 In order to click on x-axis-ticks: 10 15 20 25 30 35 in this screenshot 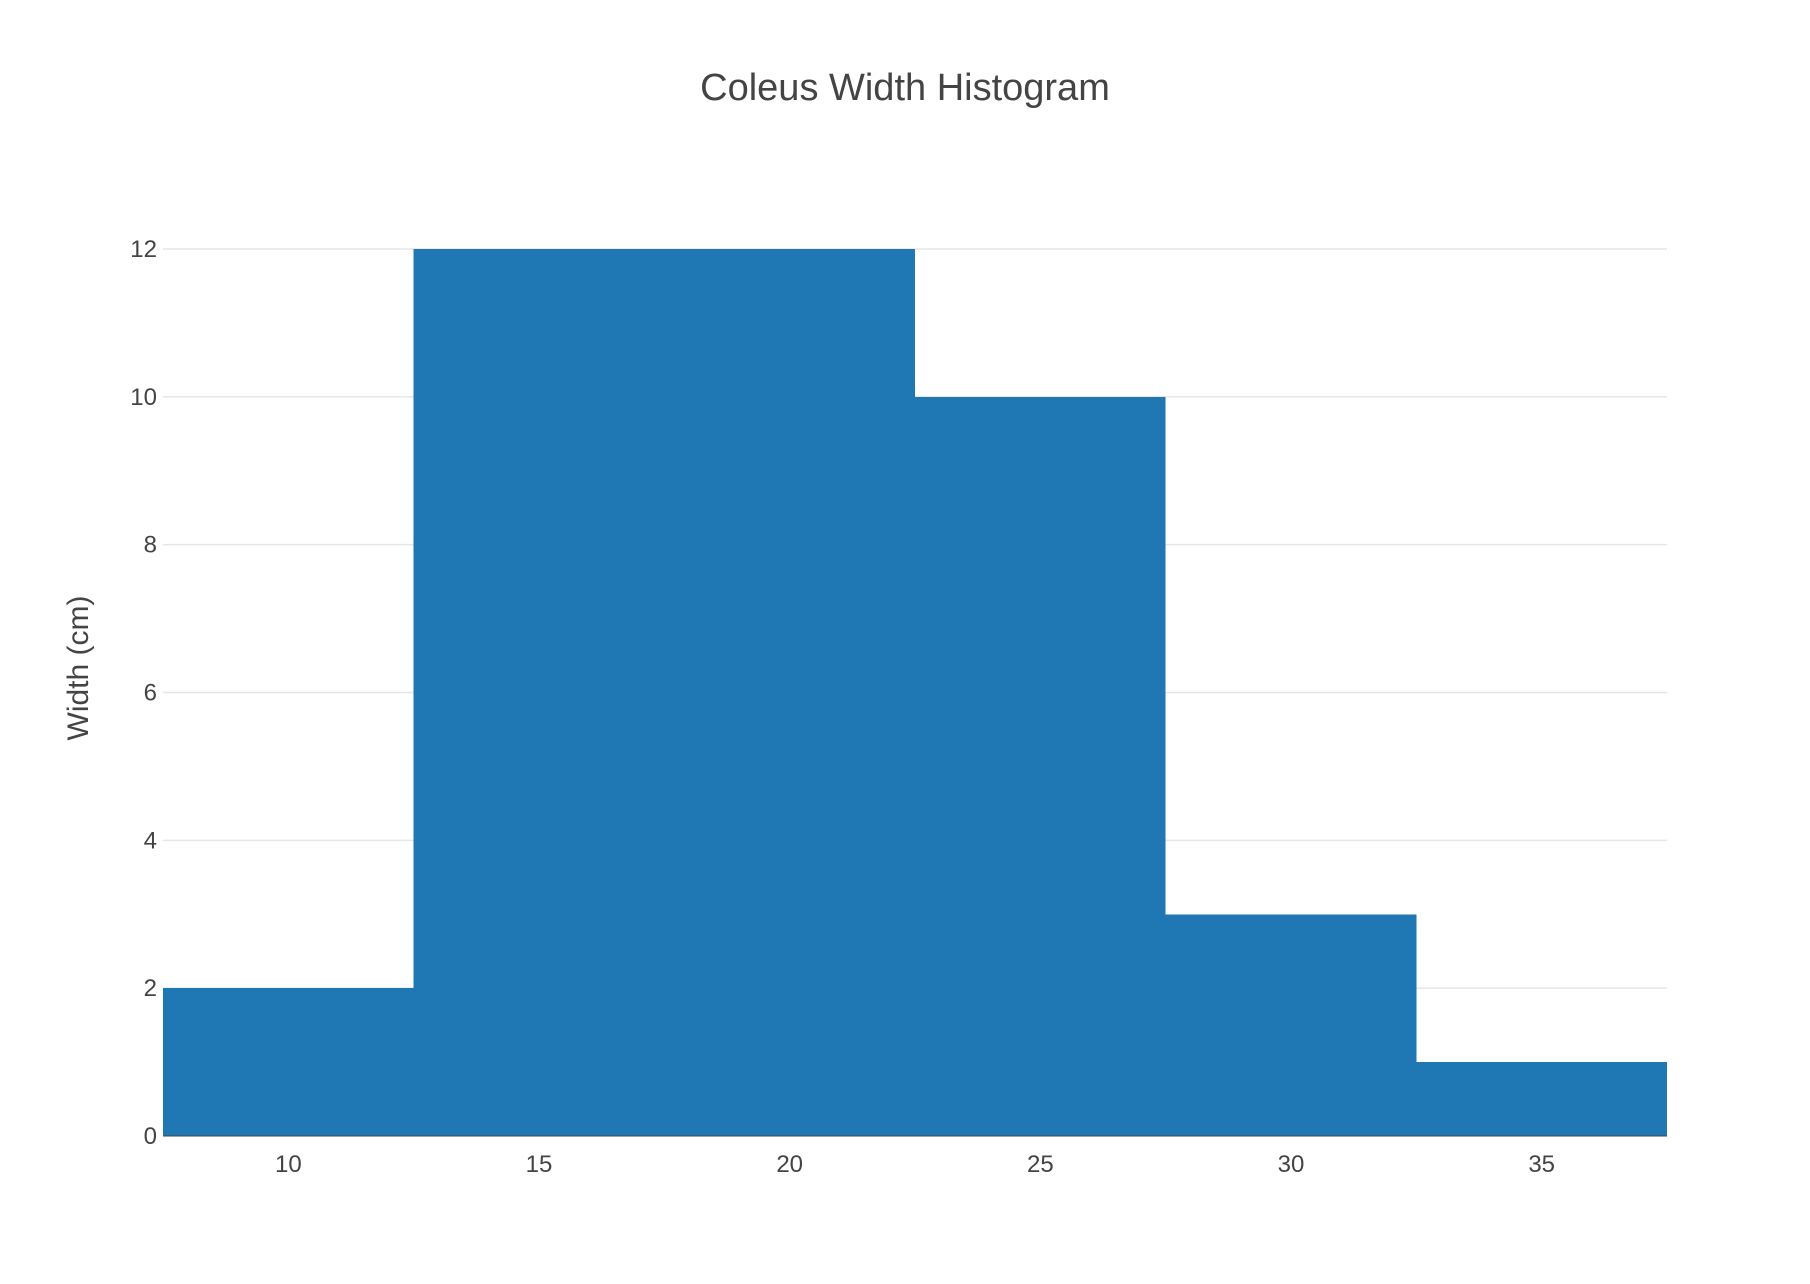, I will do `click(915, 1164)`.